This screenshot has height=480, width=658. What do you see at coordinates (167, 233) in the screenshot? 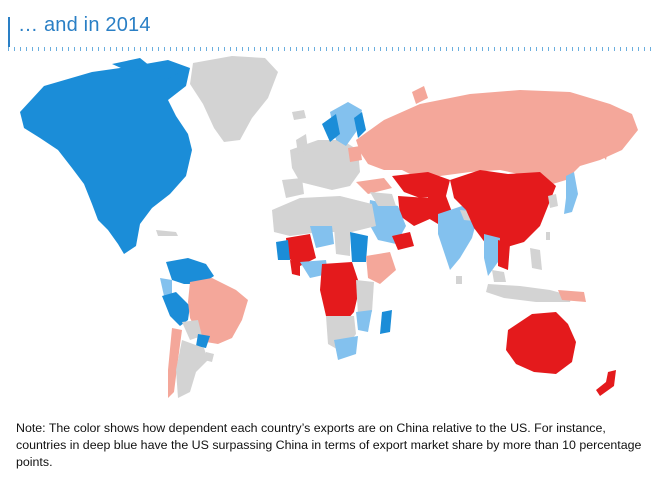
I see `caribbean-region` at bounding box center [167, 233].